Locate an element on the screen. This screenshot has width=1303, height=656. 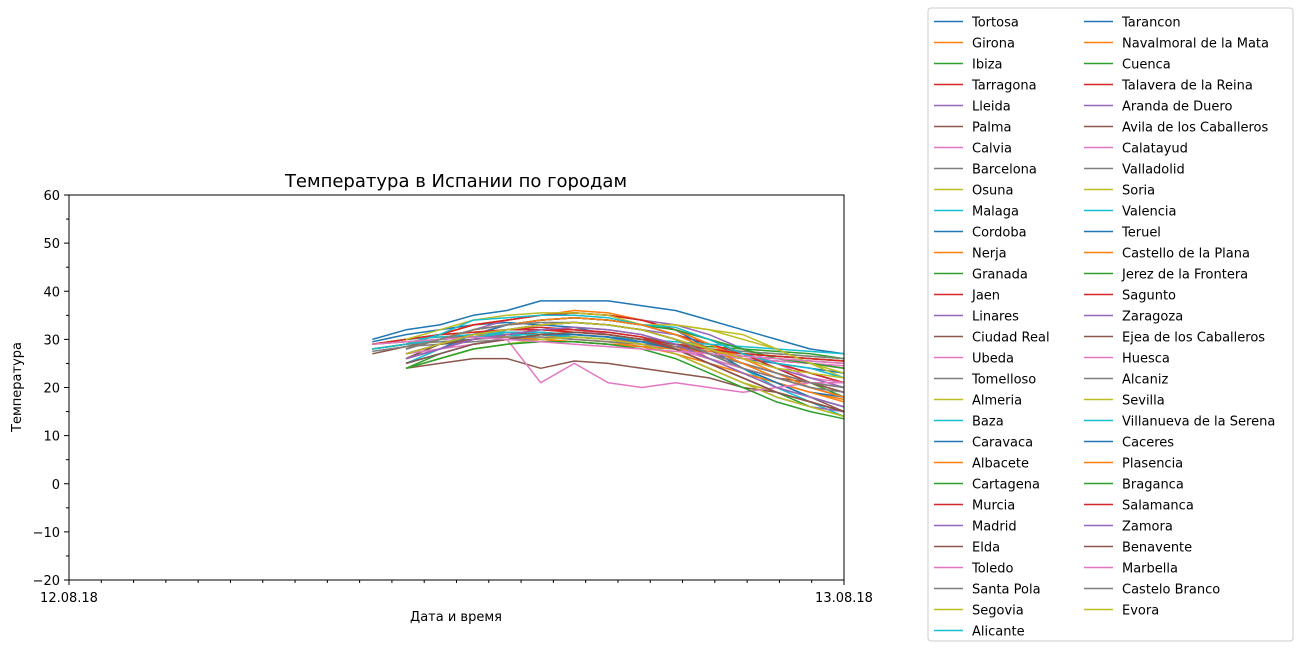
legend-label: Tarragona is located at coordinates (1004, 86).